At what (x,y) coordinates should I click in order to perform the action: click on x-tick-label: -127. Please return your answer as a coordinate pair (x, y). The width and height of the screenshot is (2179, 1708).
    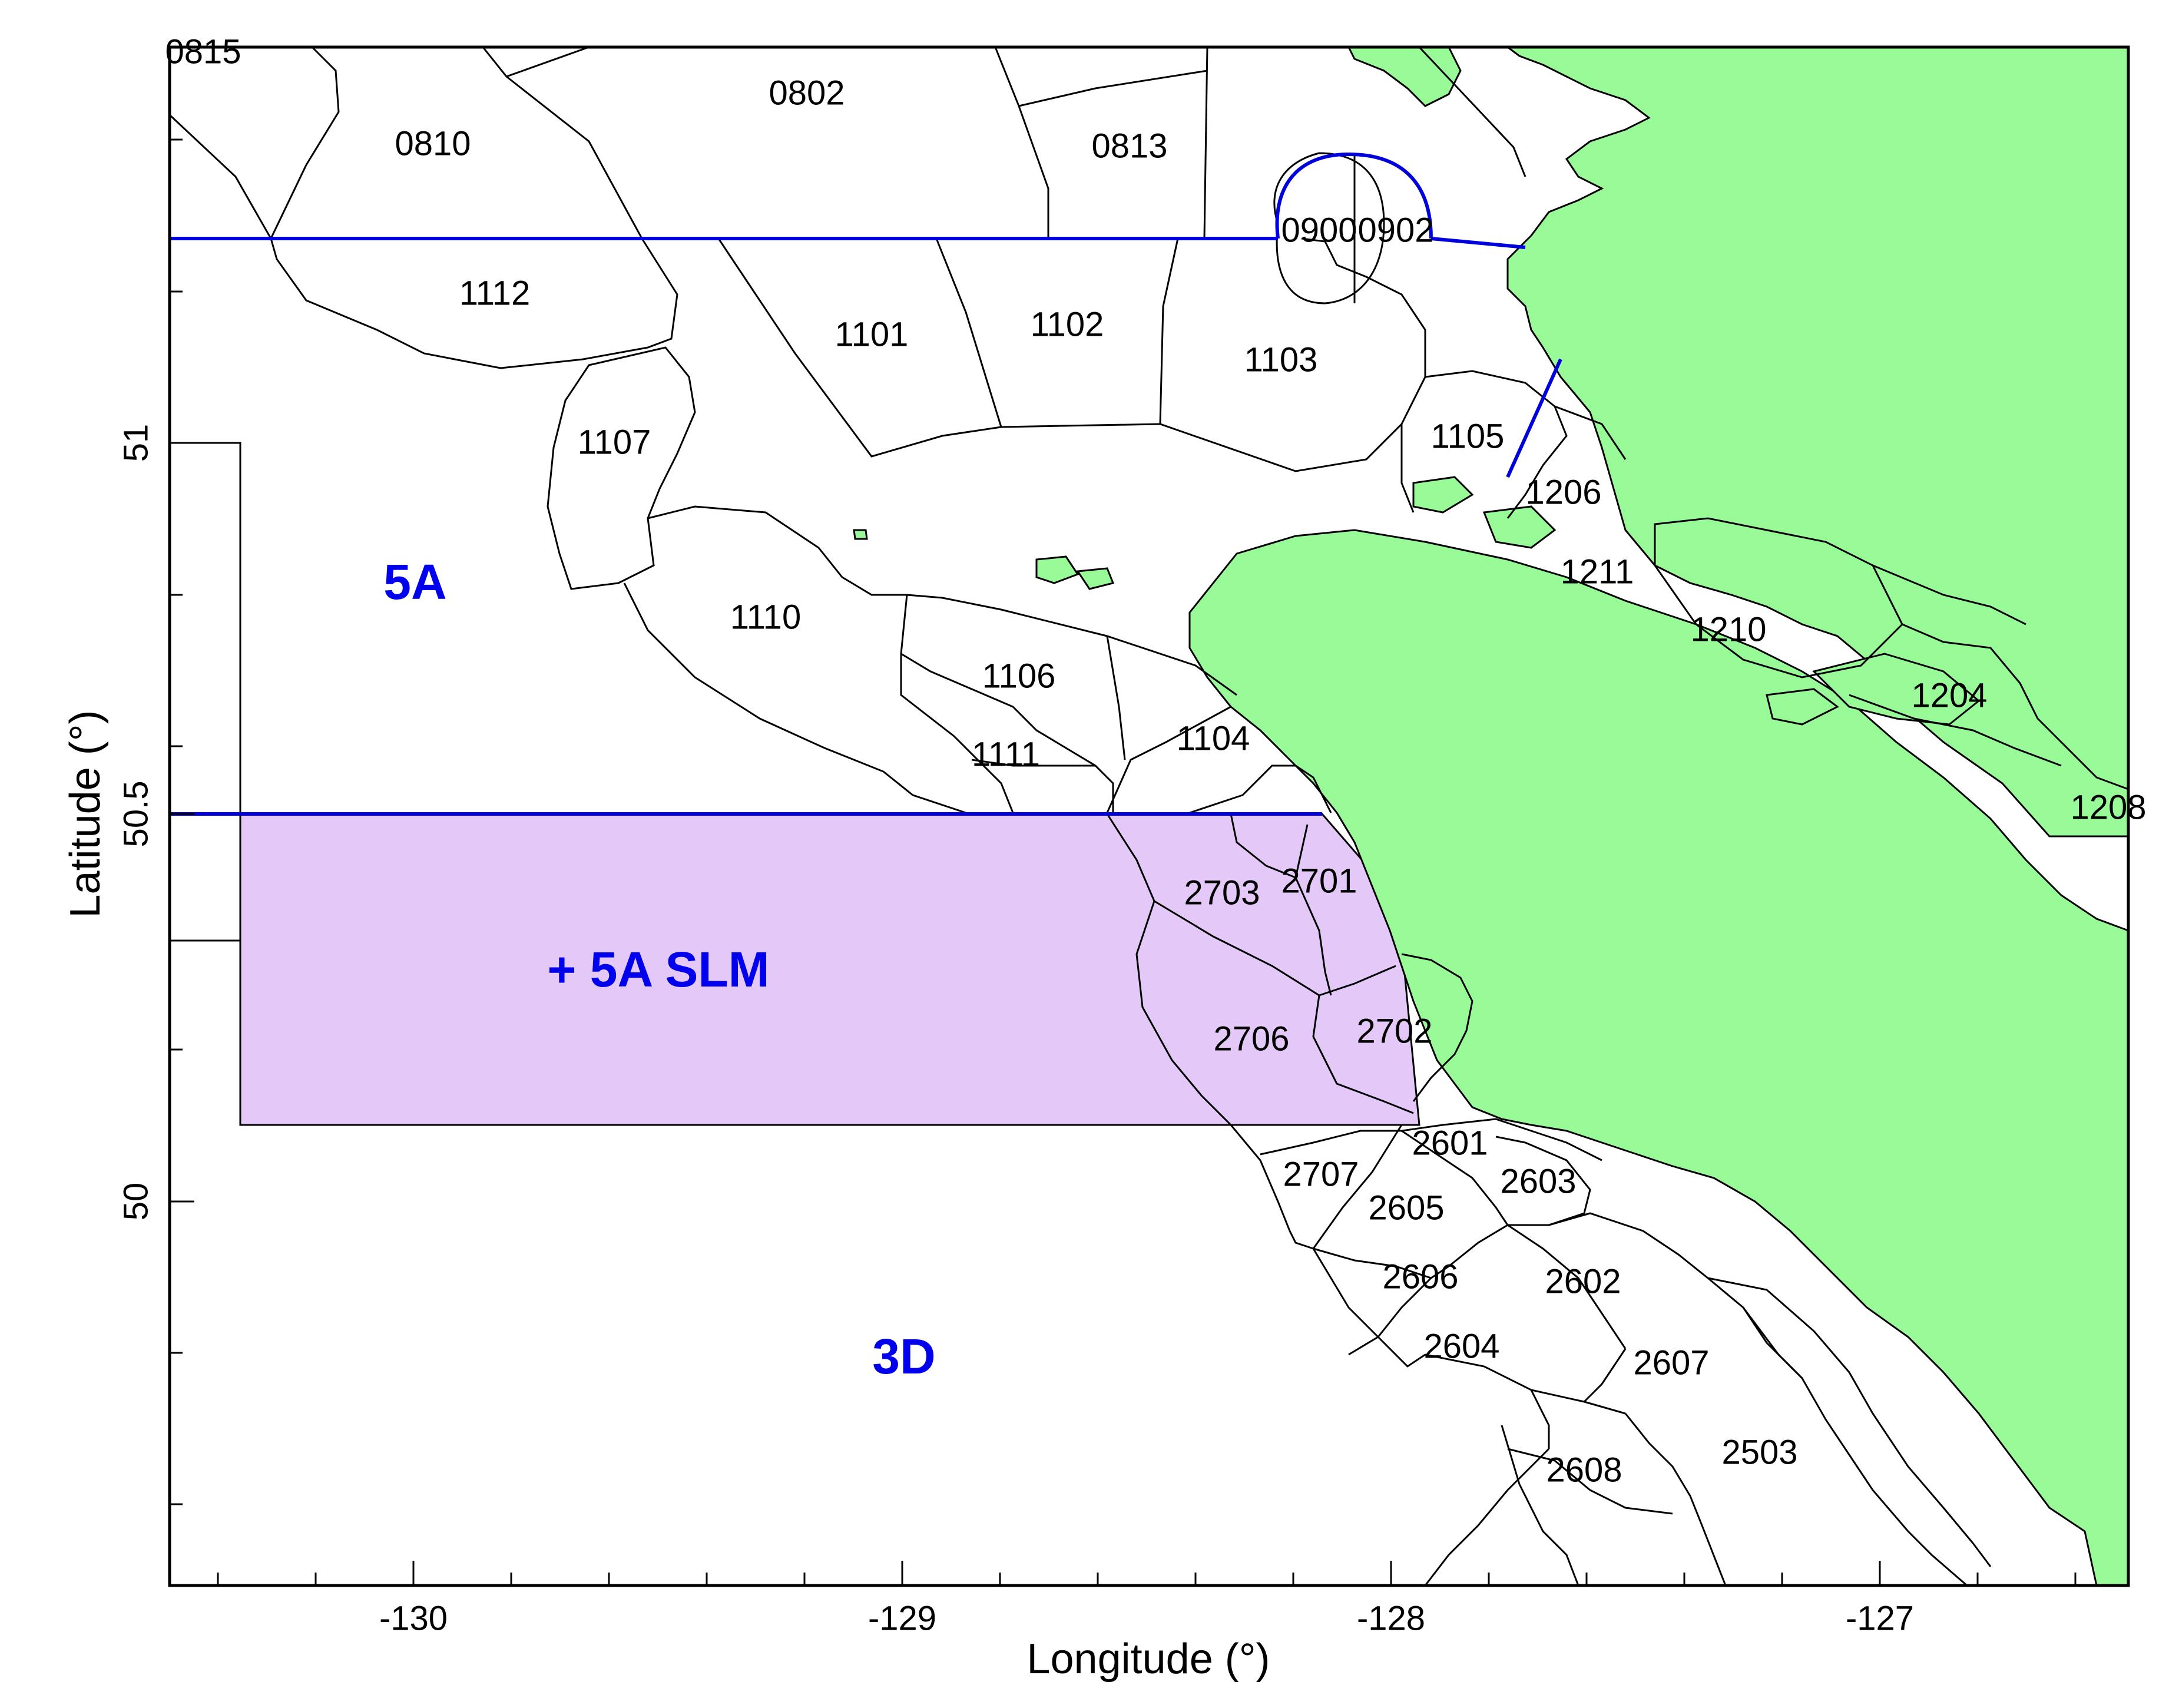
    Looking at the image, I should click on (1880, 1618).